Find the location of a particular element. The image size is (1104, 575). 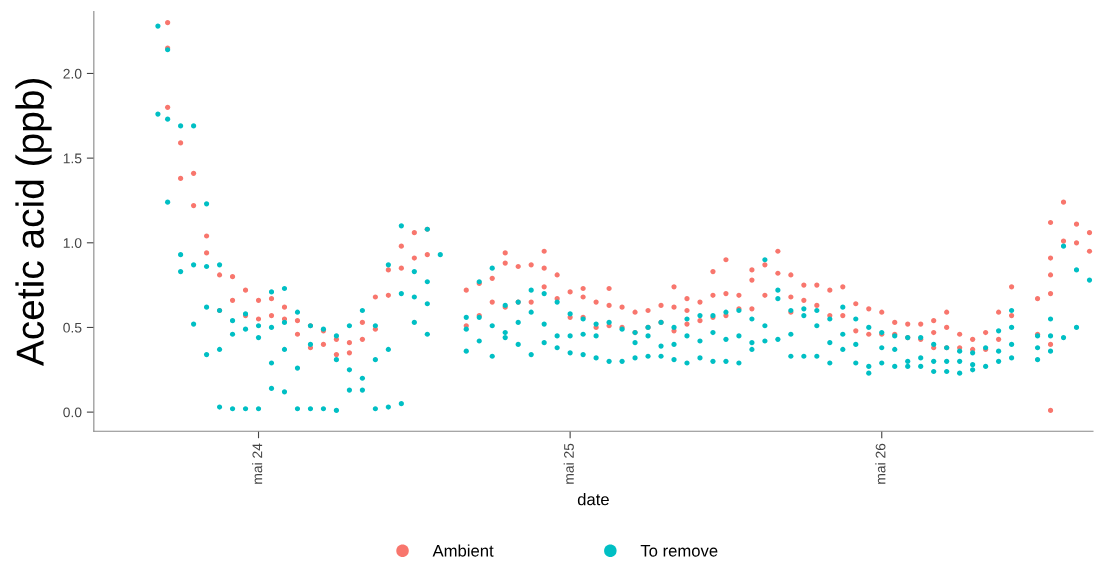

y-tick-label: 0.0 is located at coordinates (72, 412).